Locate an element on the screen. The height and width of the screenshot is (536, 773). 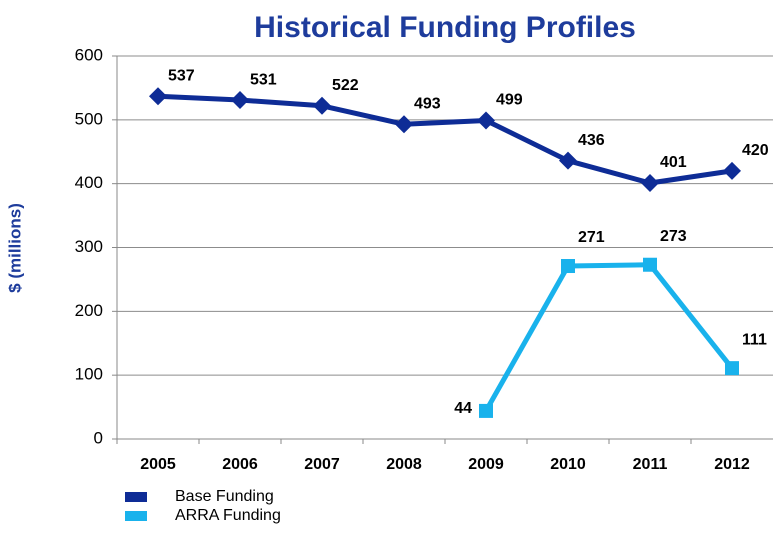
x-tick-label: 2006 is located at coordinates (240, 464).